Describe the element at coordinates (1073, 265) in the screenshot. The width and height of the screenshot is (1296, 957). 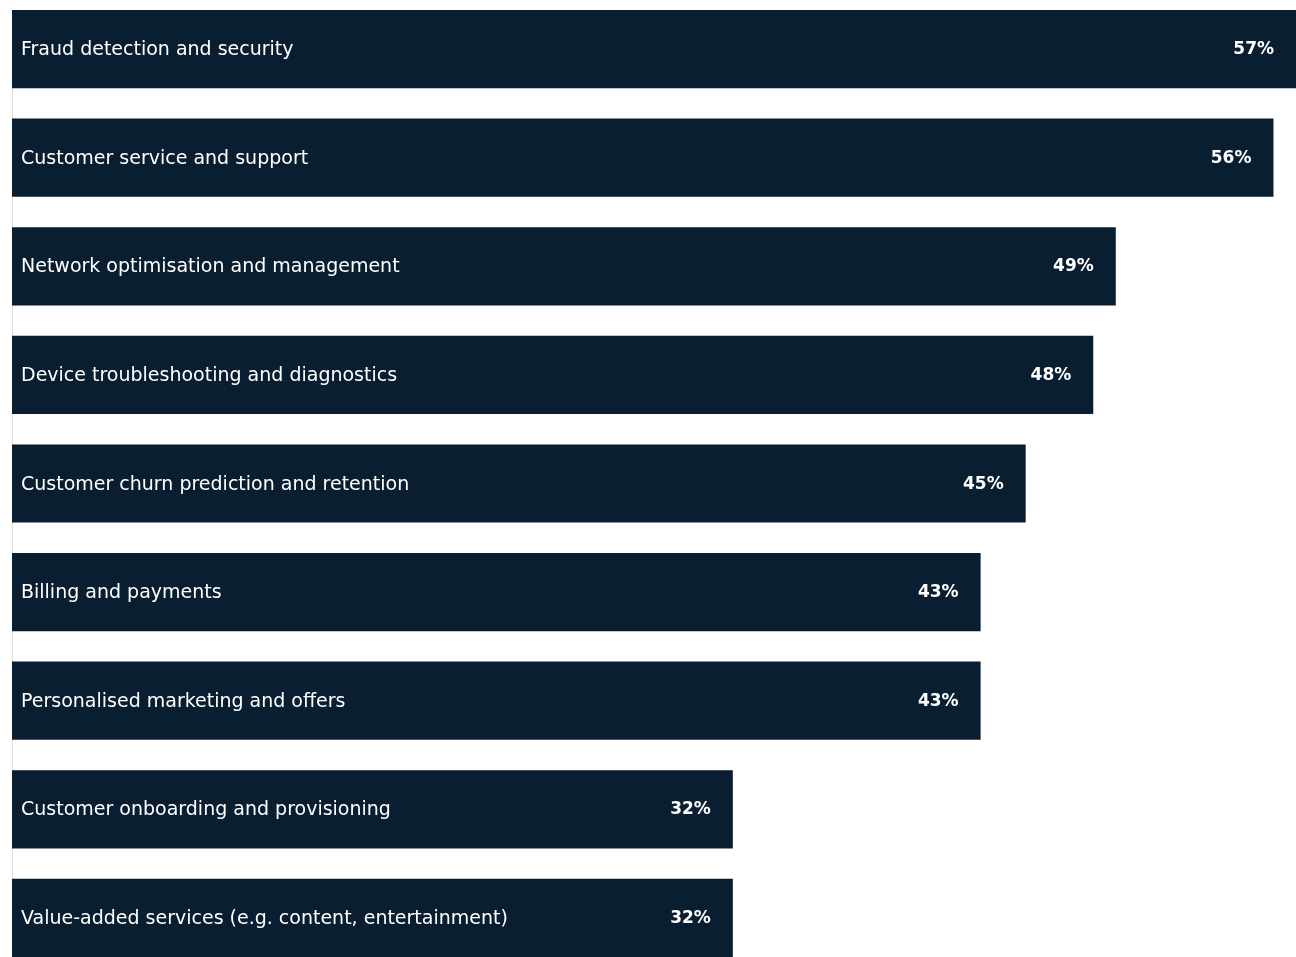
I see `data-label: 49%` at that location.